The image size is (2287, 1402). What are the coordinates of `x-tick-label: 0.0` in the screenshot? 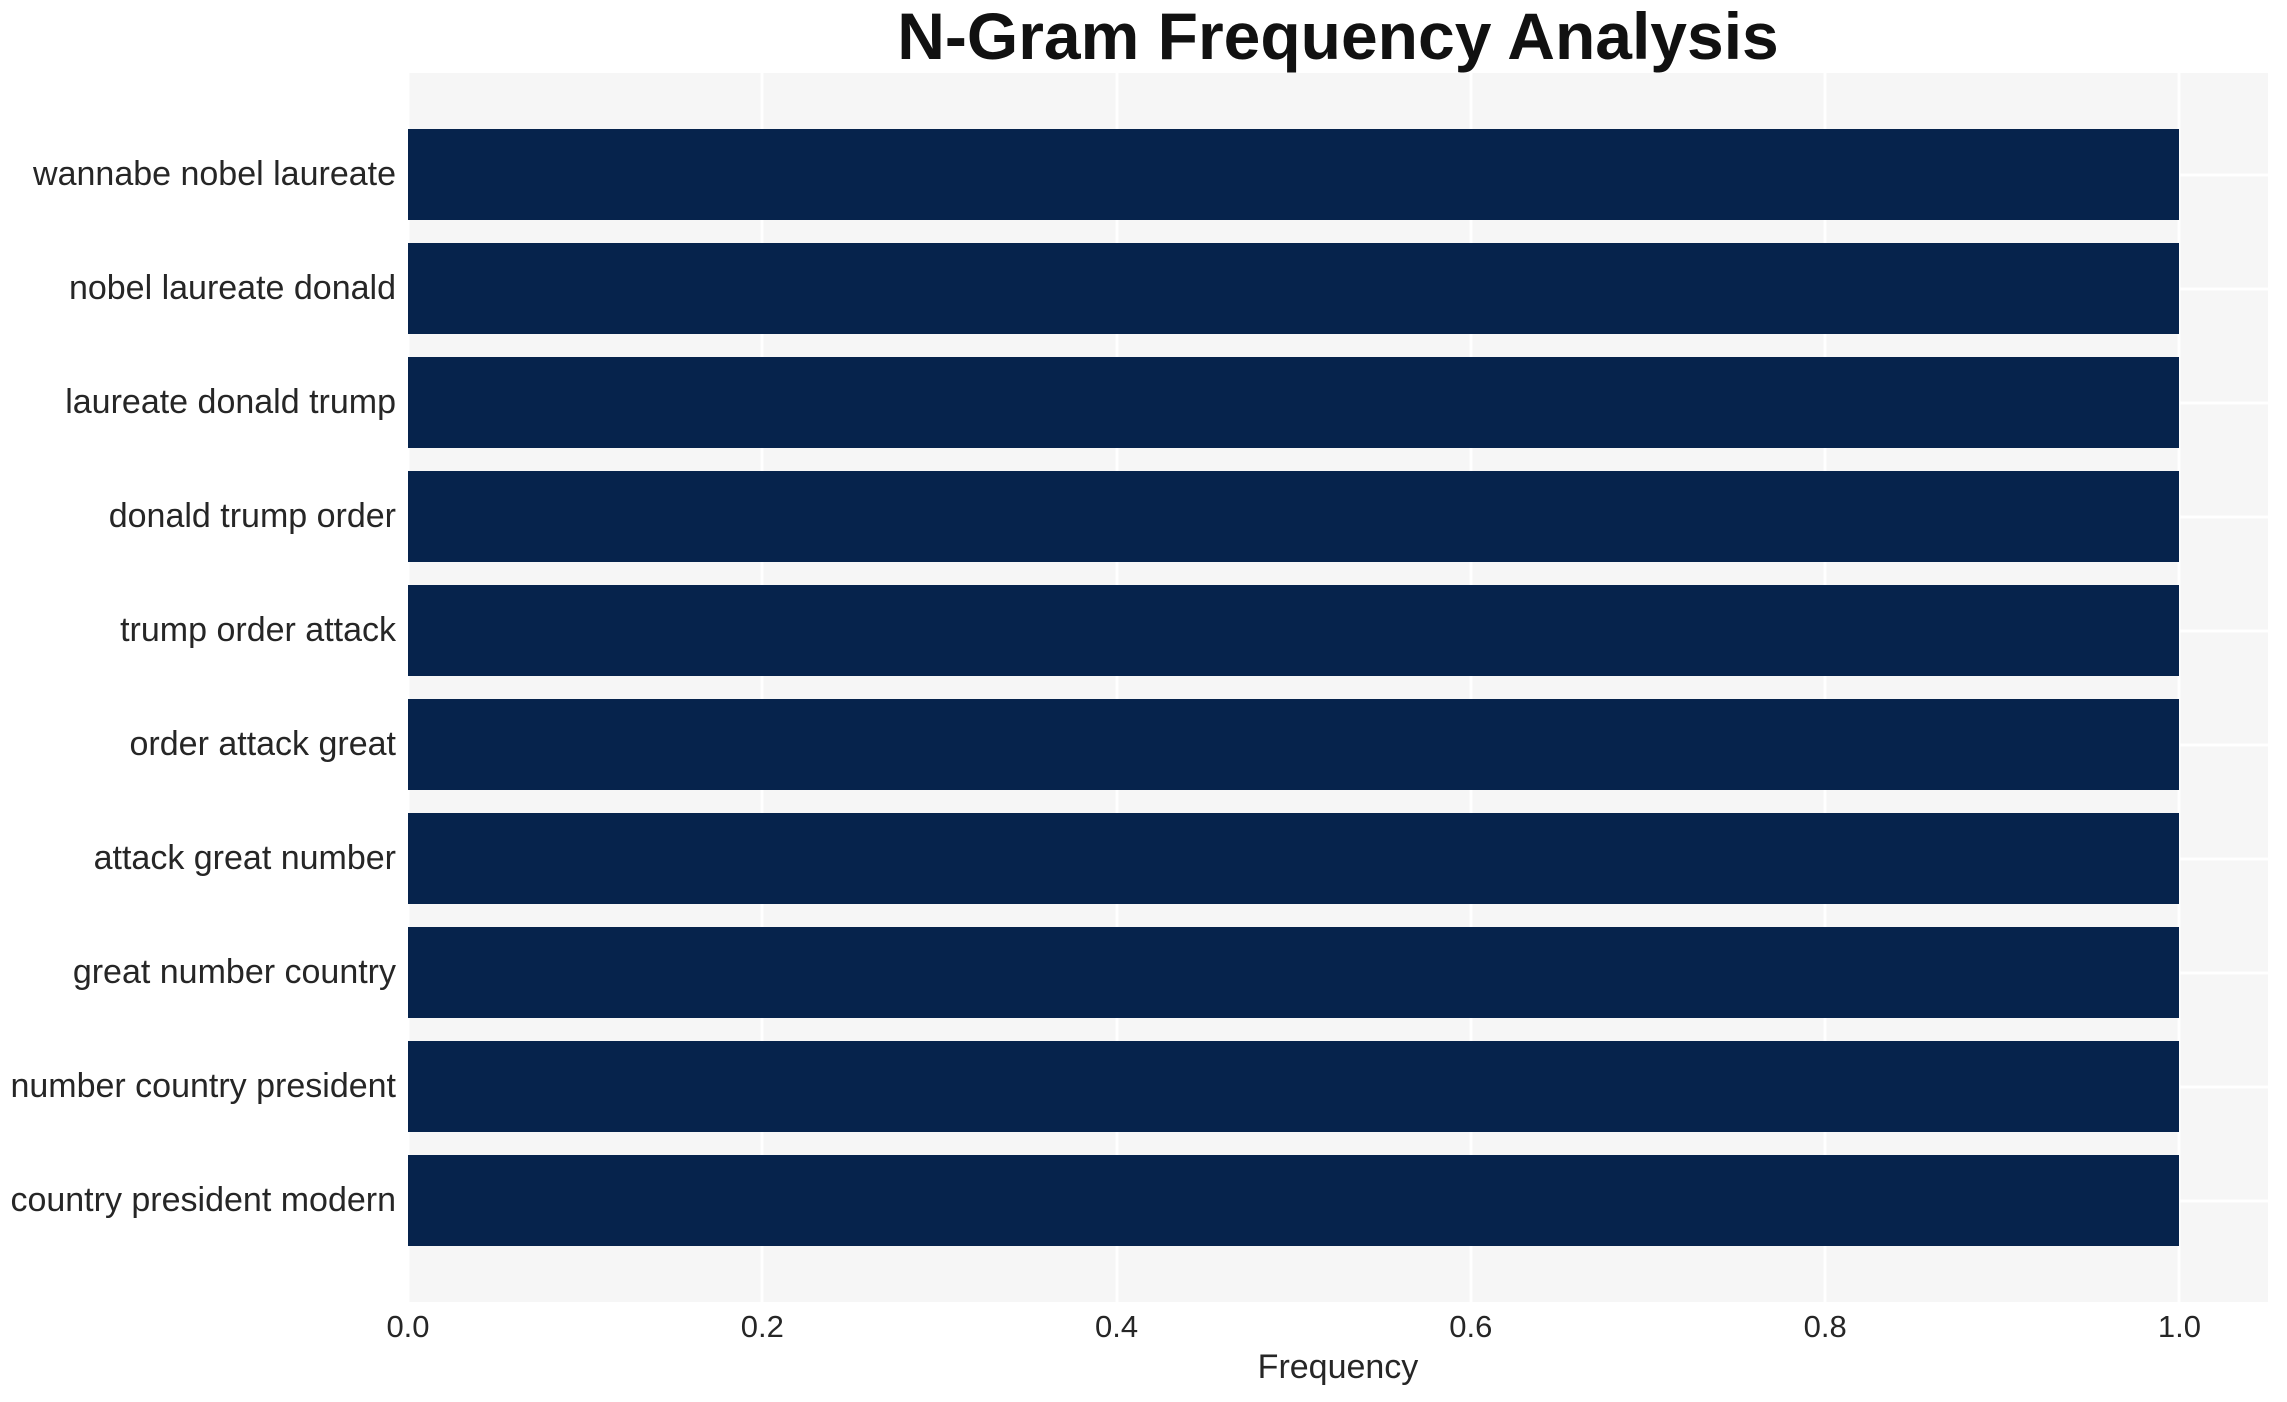 It's located at (408, 1326).